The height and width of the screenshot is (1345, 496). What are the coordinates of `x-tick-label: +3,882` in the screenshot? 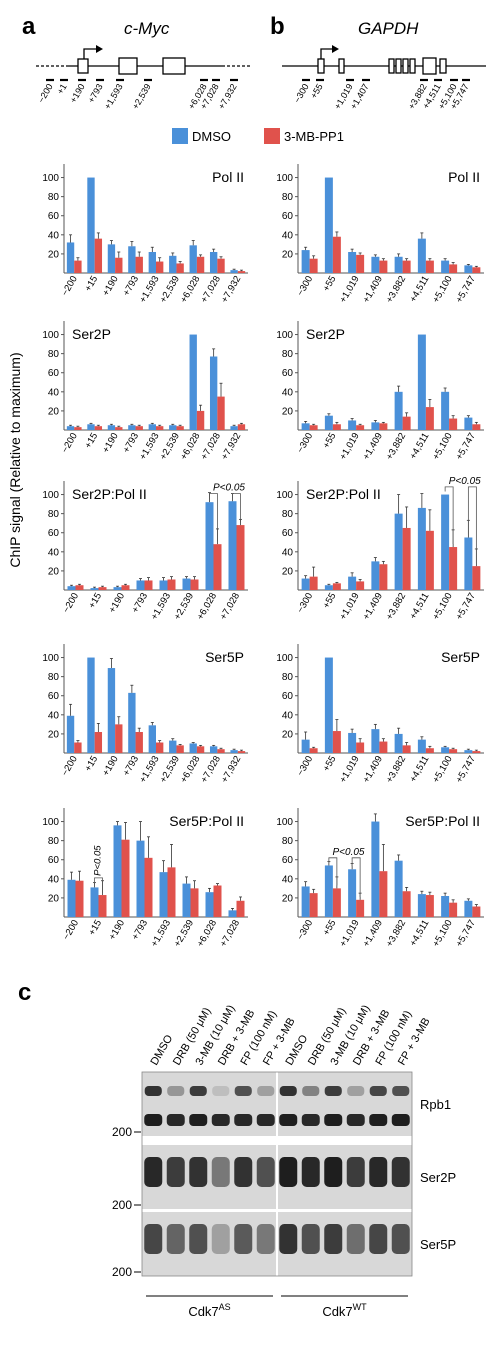 It's located at (396, 606).